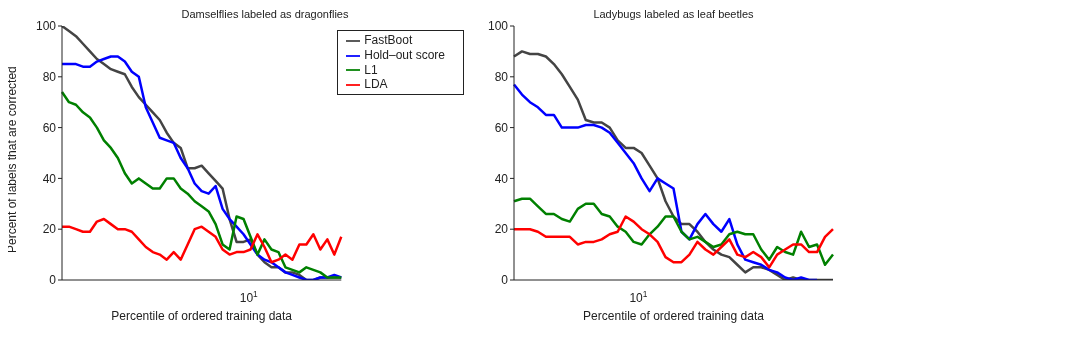 Image resolution: width=1092 pixels, height=362 pixels. I want to click on legend-label: L1, so click(371, 69).